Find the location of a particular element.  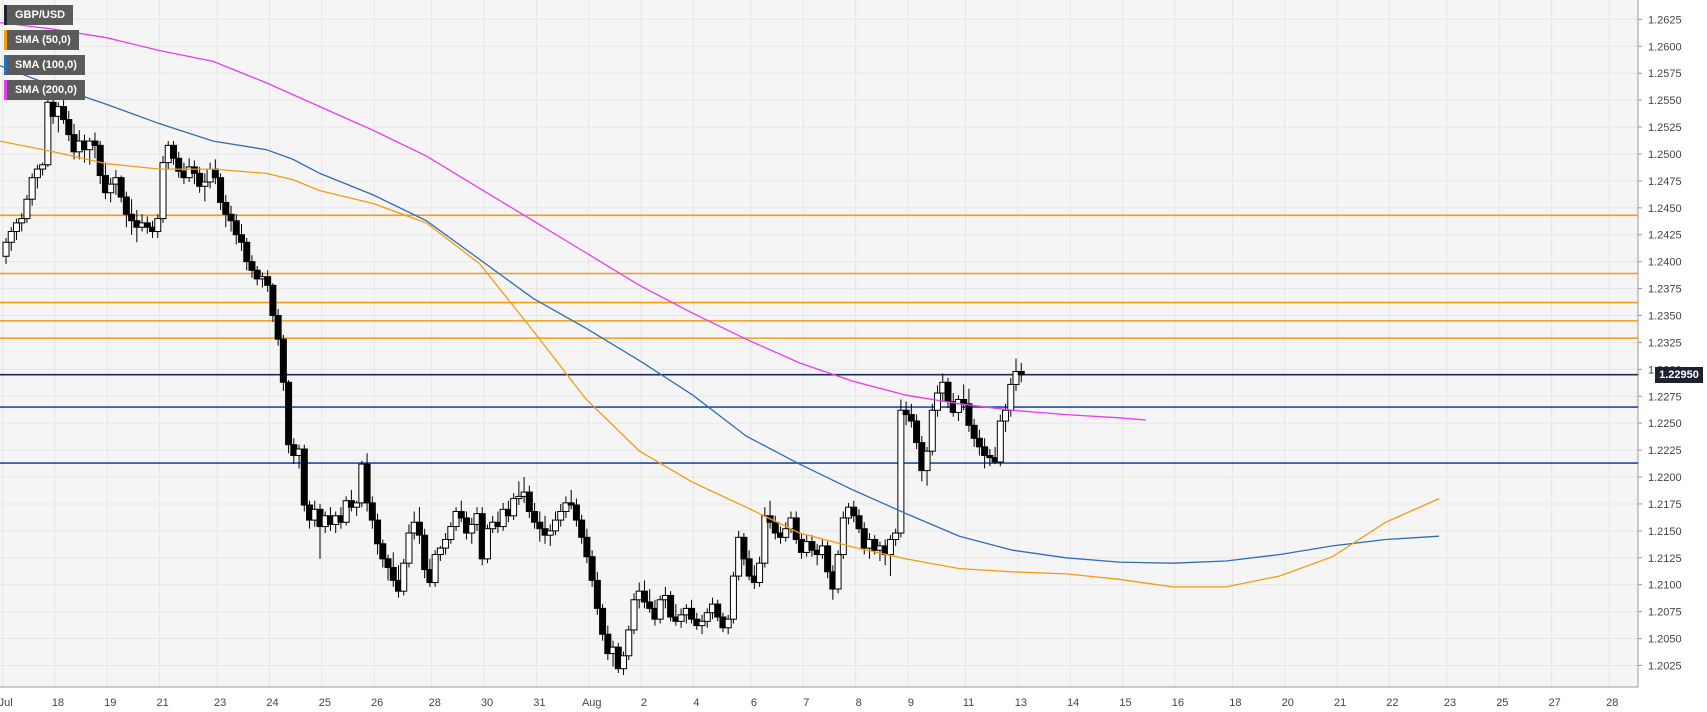

x-tick-label: 13 is located at coordinates (1021, 703).